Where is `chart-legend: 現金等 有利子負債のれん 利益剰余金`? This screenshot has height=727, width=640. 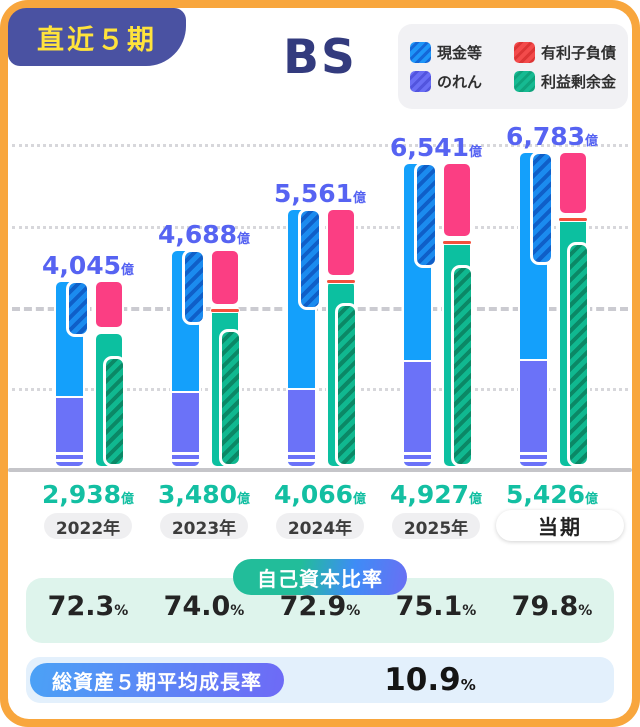
chart-legend: 現金等 有利子負債のれん 利益剰余金 is located at coordinates (513, 66).